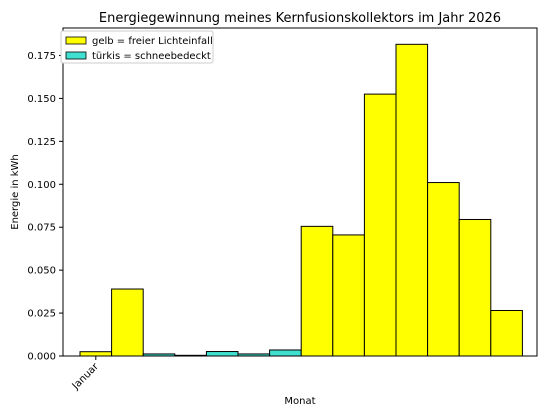  What do you see at coordinates (41, 314) in the screenshot?
I see `y-tick-label: 0.025` at bounding box center [41, 314].